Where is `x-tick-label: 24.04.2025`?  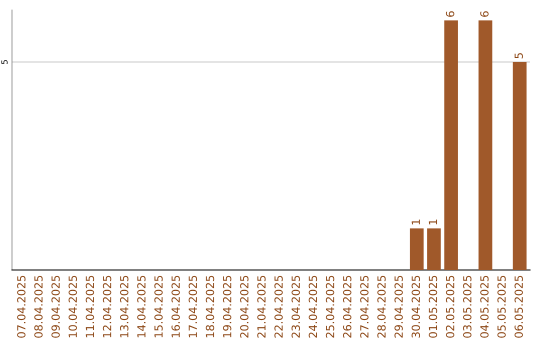
x-tick-label: 24.04.2025 is located at coordinates (313, 307).